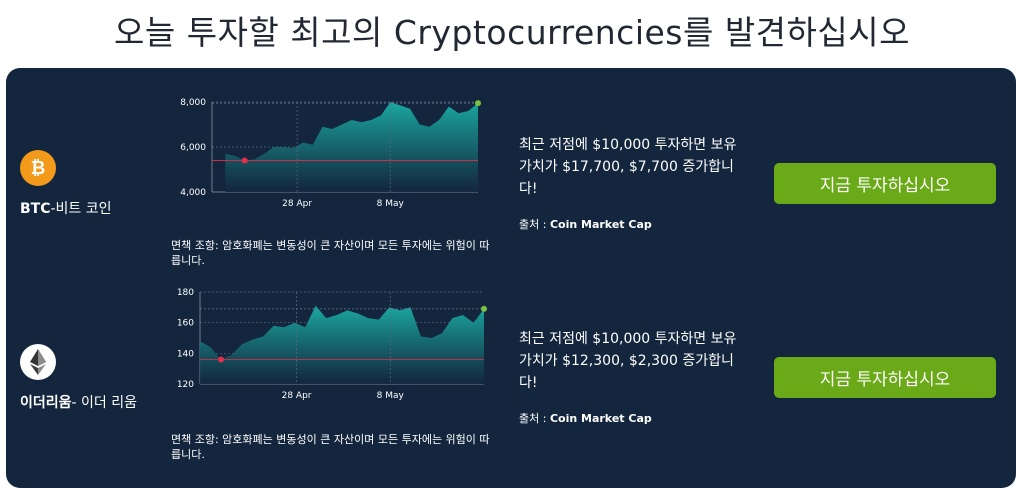 The width and height of the screenshot is (1024, 488). Describe the element at coordinates (185, 354) in the screenshot. I see `y-tick-label: 140` at that location.